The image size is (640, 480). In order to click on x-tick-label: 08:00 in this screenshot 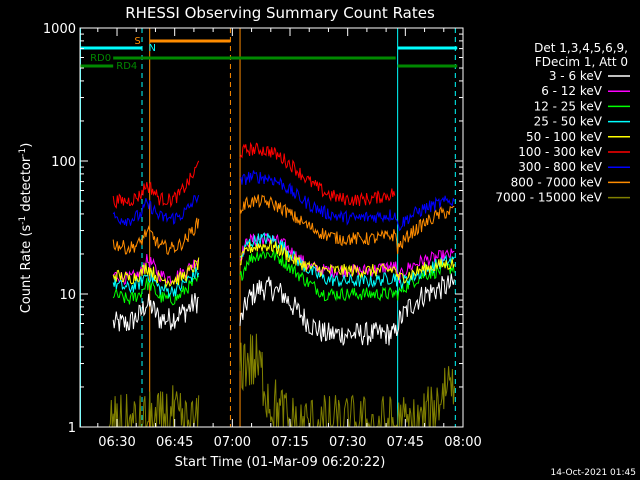, I will do `click(462, 442)`.